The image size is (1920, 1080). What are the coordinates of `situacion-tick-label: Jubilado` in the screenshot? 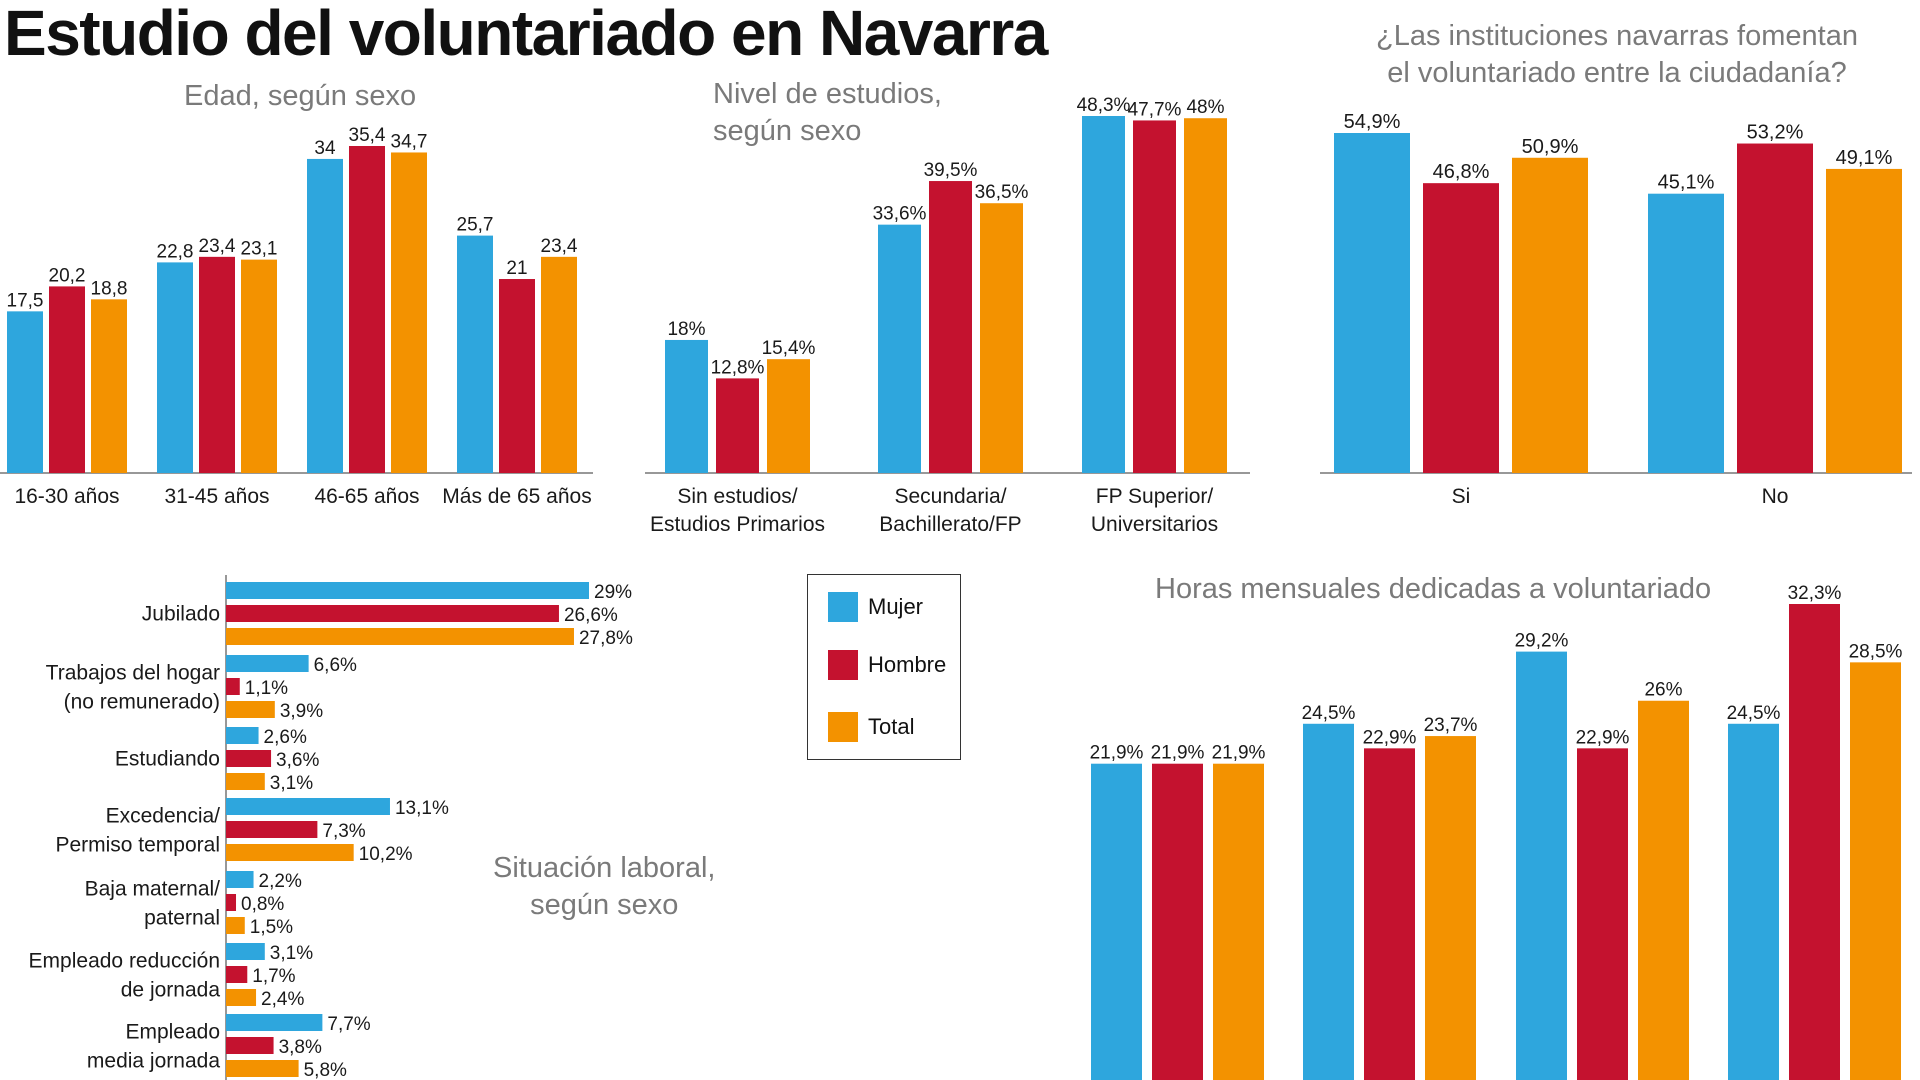 It's located at (181, 614).